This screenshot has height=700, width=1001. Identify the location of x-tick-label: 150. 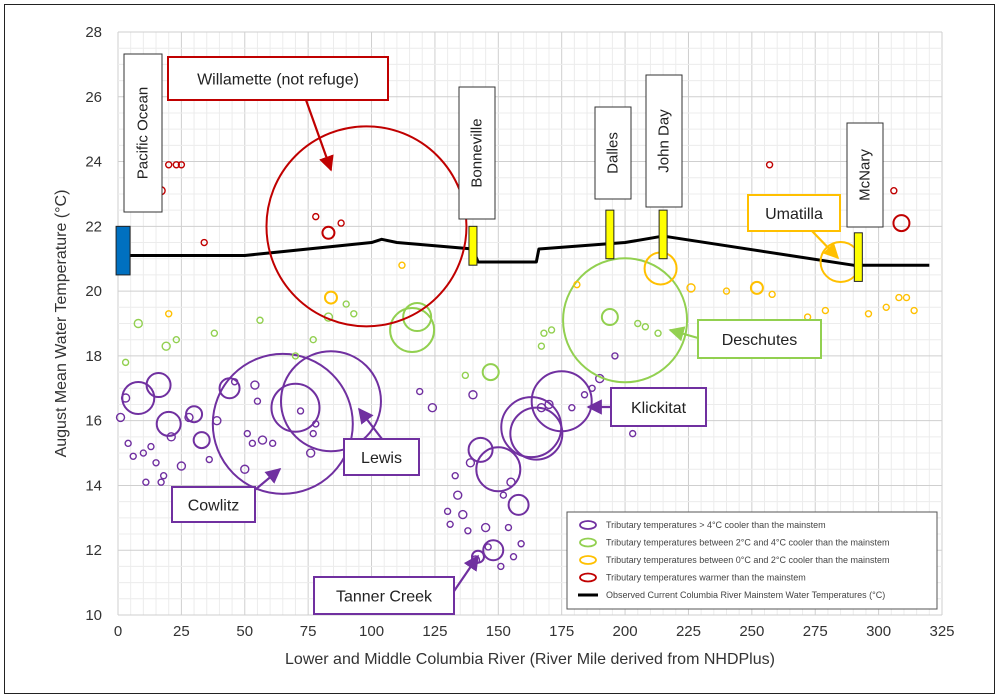
(498, 631).